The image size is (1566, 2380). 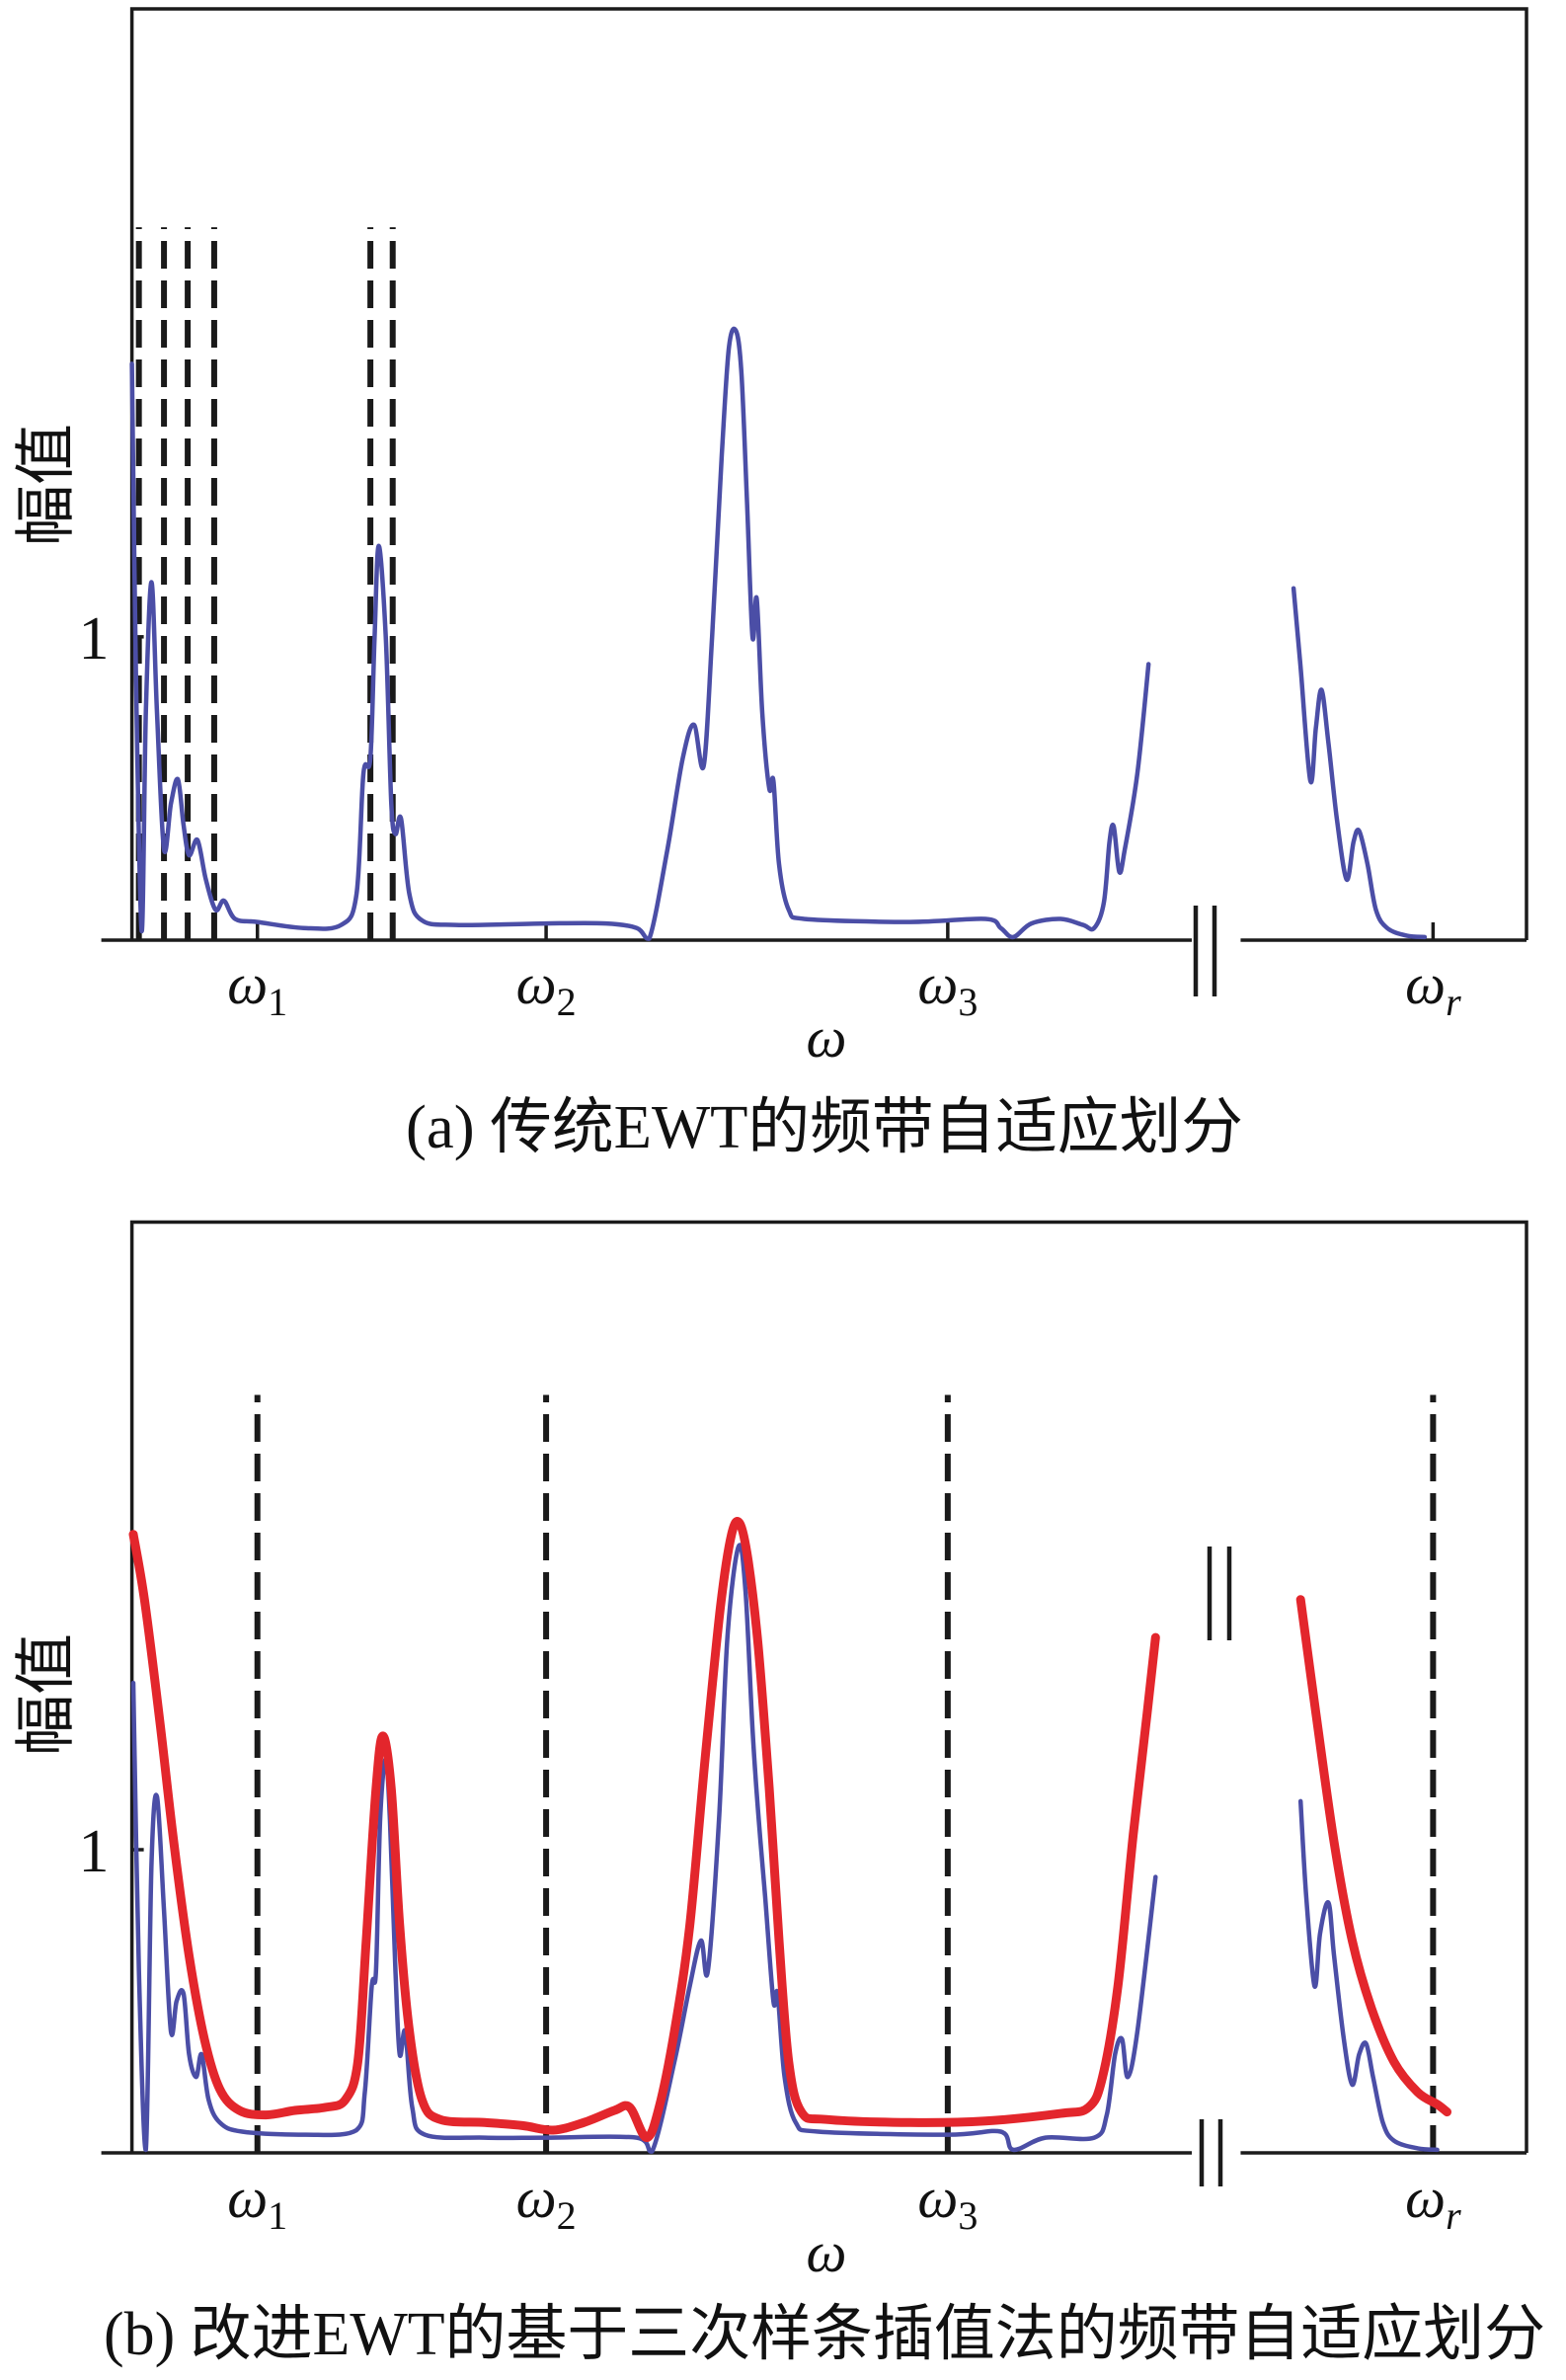 What do you see at coordinates (824, 2334) in the screenshot?
I see `panel-b-caption: (b) 改进EWT的基于三次样条插值法的频带自适应划分` at bounding box center [824, 2334].